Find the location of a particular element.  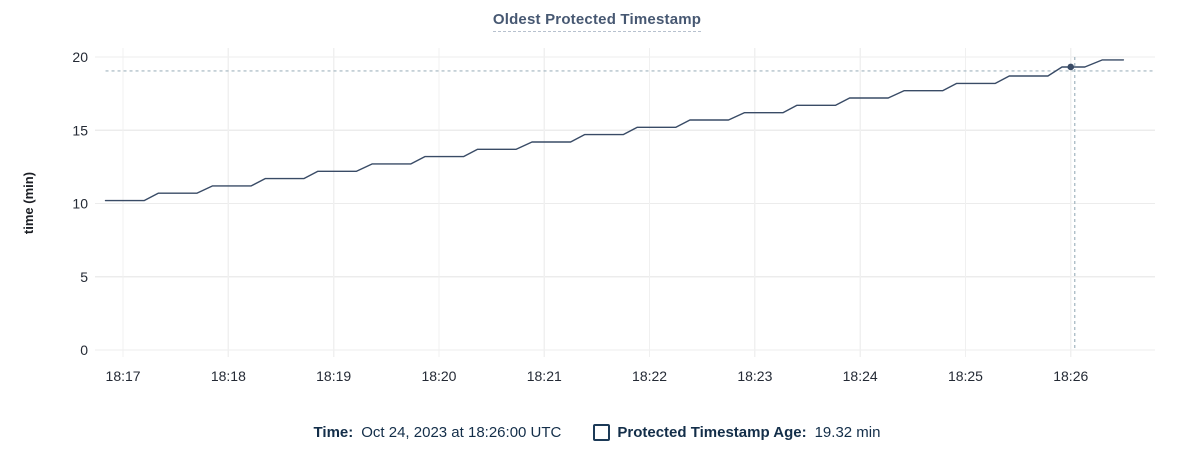

tooltip-time: Time: Oct 24, 2023 at 18:26:00 UTC is located at coordinates (438, 432).